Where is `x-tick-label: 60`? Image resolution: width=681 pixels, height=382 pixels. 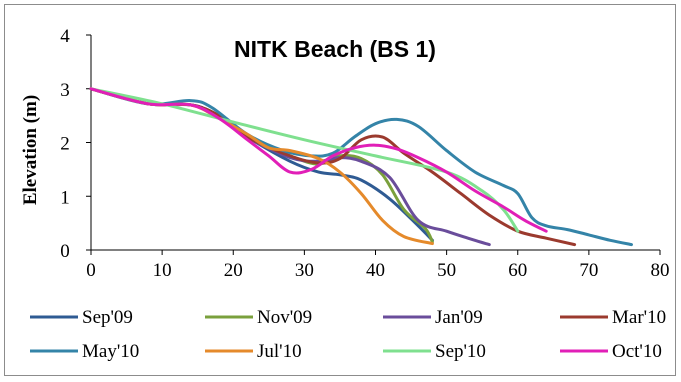
x-tick-label: 60 is located at coordinates (517, 270).